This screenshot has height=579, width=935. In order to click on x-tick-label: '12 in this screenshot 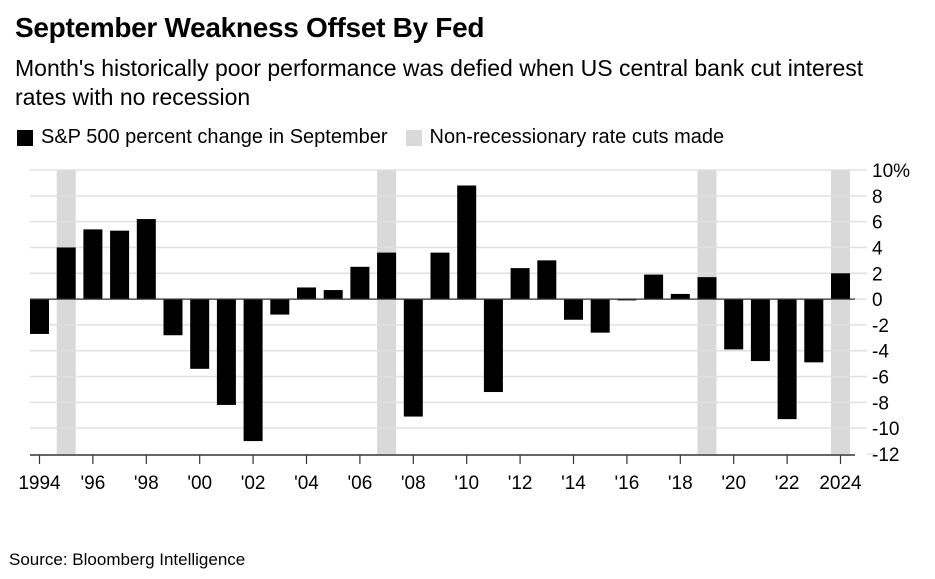, I will do `click(520, 483)`.